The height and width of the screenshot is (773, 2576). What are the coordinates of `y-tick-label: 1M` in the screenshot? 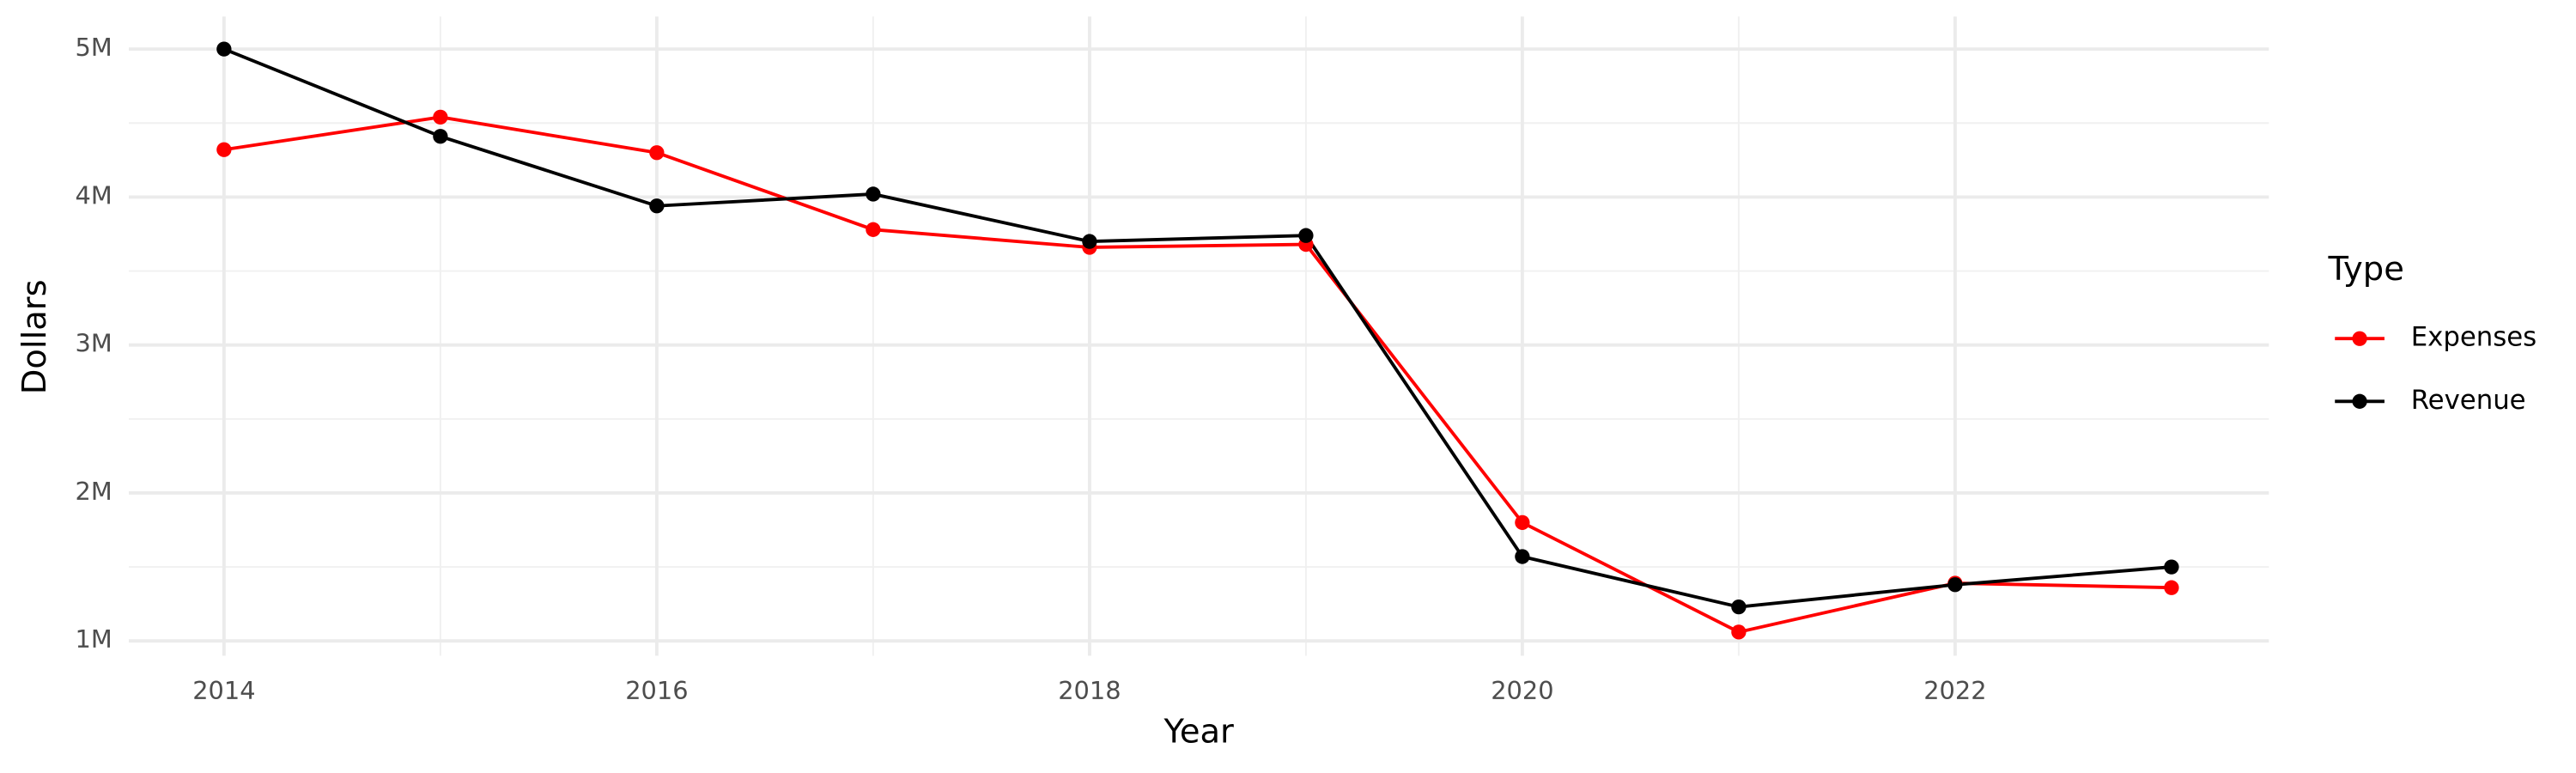 It's located at (94, 639).